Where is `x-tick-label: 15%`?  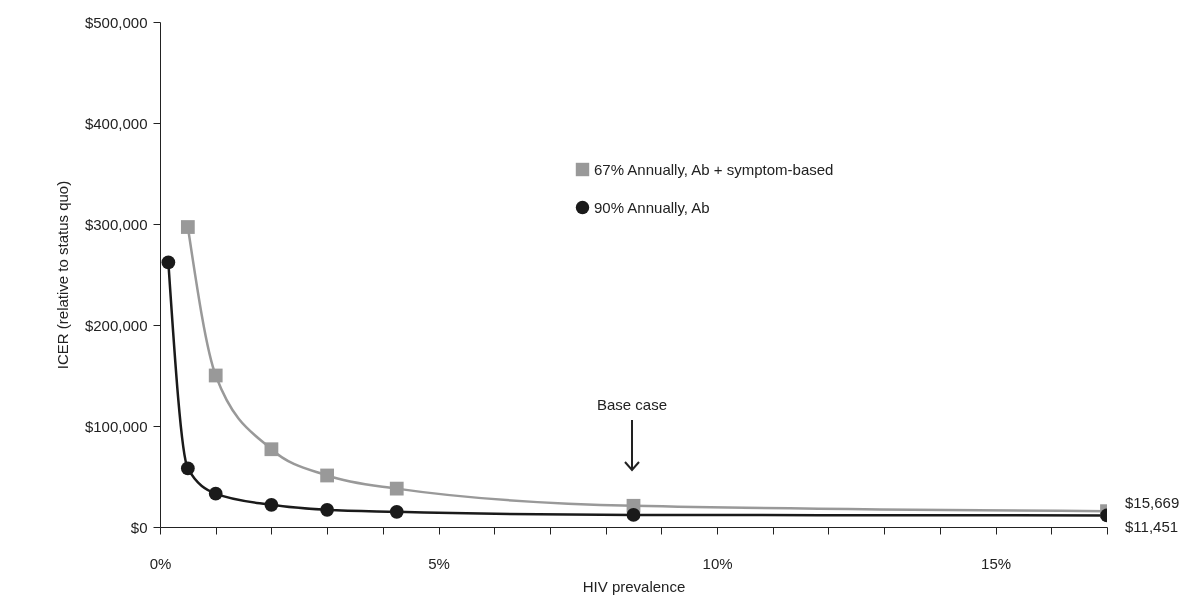
x-tick-label: 15% is located at coordinates (996, 563).